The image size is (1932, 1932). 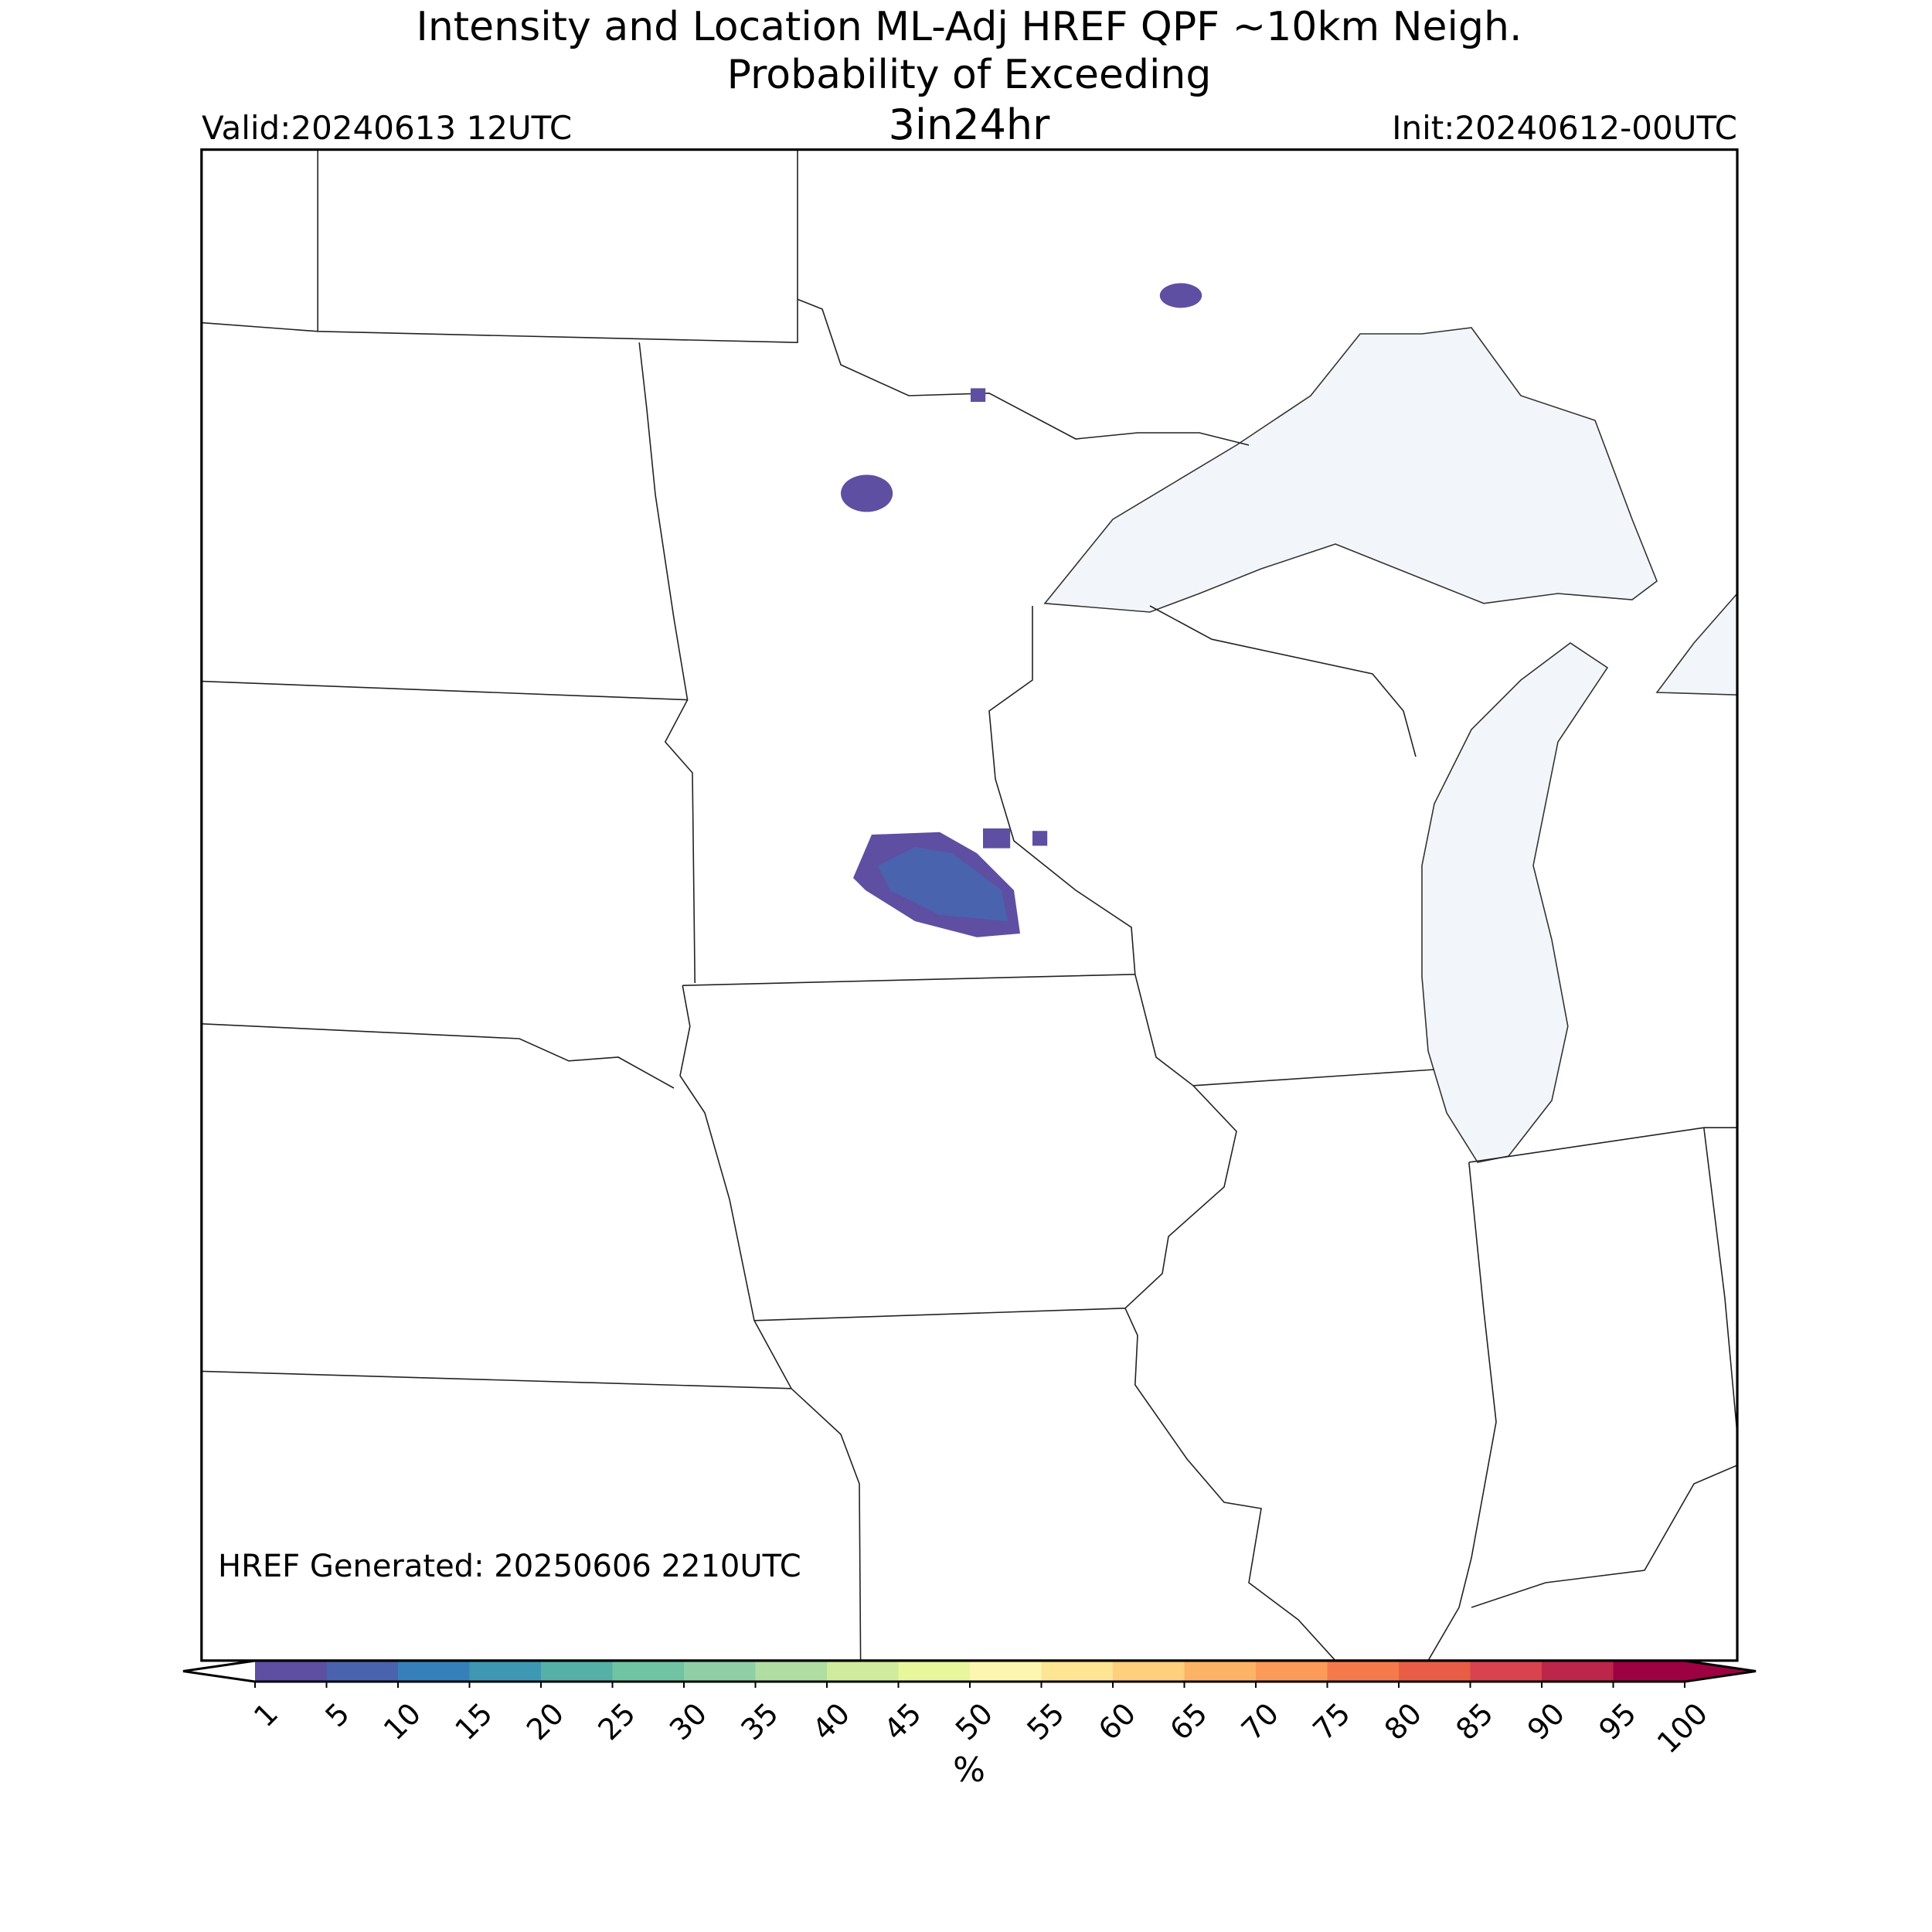 I want to click on lake-superior, so click(x=1350, y=470).